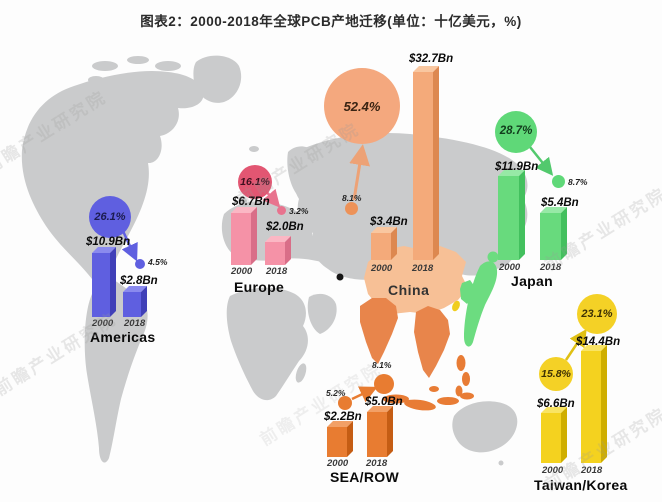 This screenshot has width=662, height=502. What do you see at coordinates (267, 344) in the screenshot?
I see `africa-landmass` at bounding box center [267, 344].